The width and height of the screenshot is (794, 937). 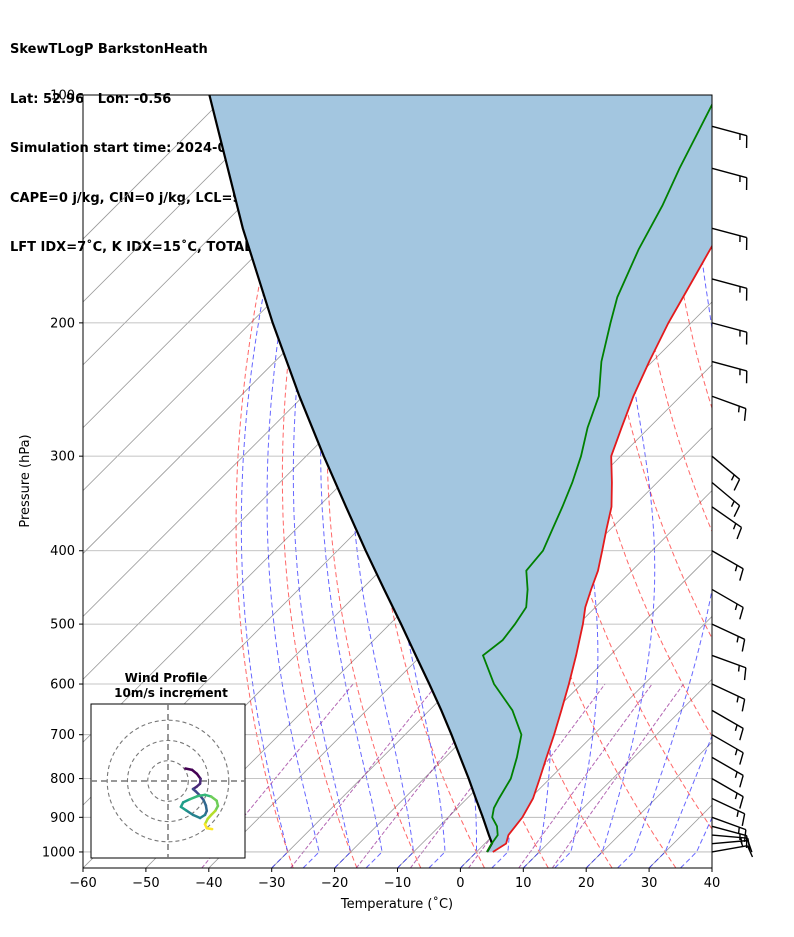 I want to click on y-tick-label: 100, so click(x=62, y=96).